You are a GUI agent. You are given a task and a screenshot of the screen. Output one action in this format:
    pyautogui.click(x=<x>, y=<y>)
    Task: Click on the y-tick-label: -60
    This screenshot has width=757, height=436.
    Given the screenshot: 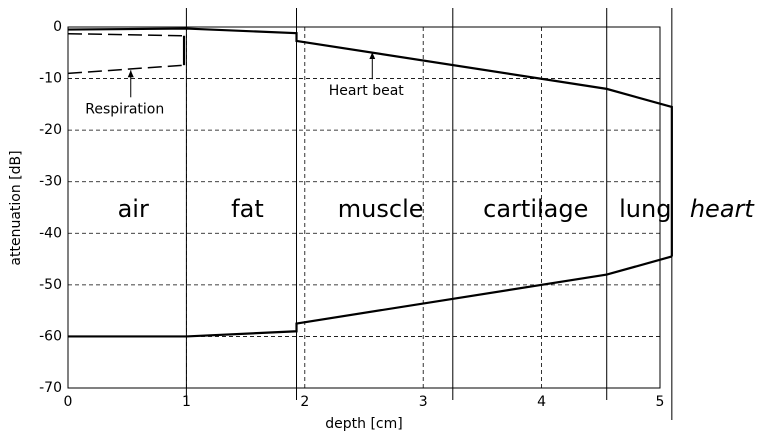 What is the action you would take?
    pyautogui.click(x=50, y=336)
    